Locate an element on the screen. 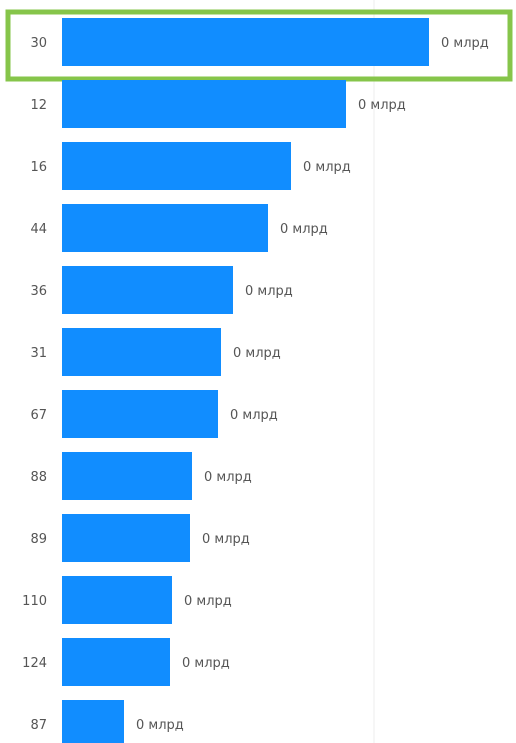  category-label: 89 is located at coordinates (38, 539).